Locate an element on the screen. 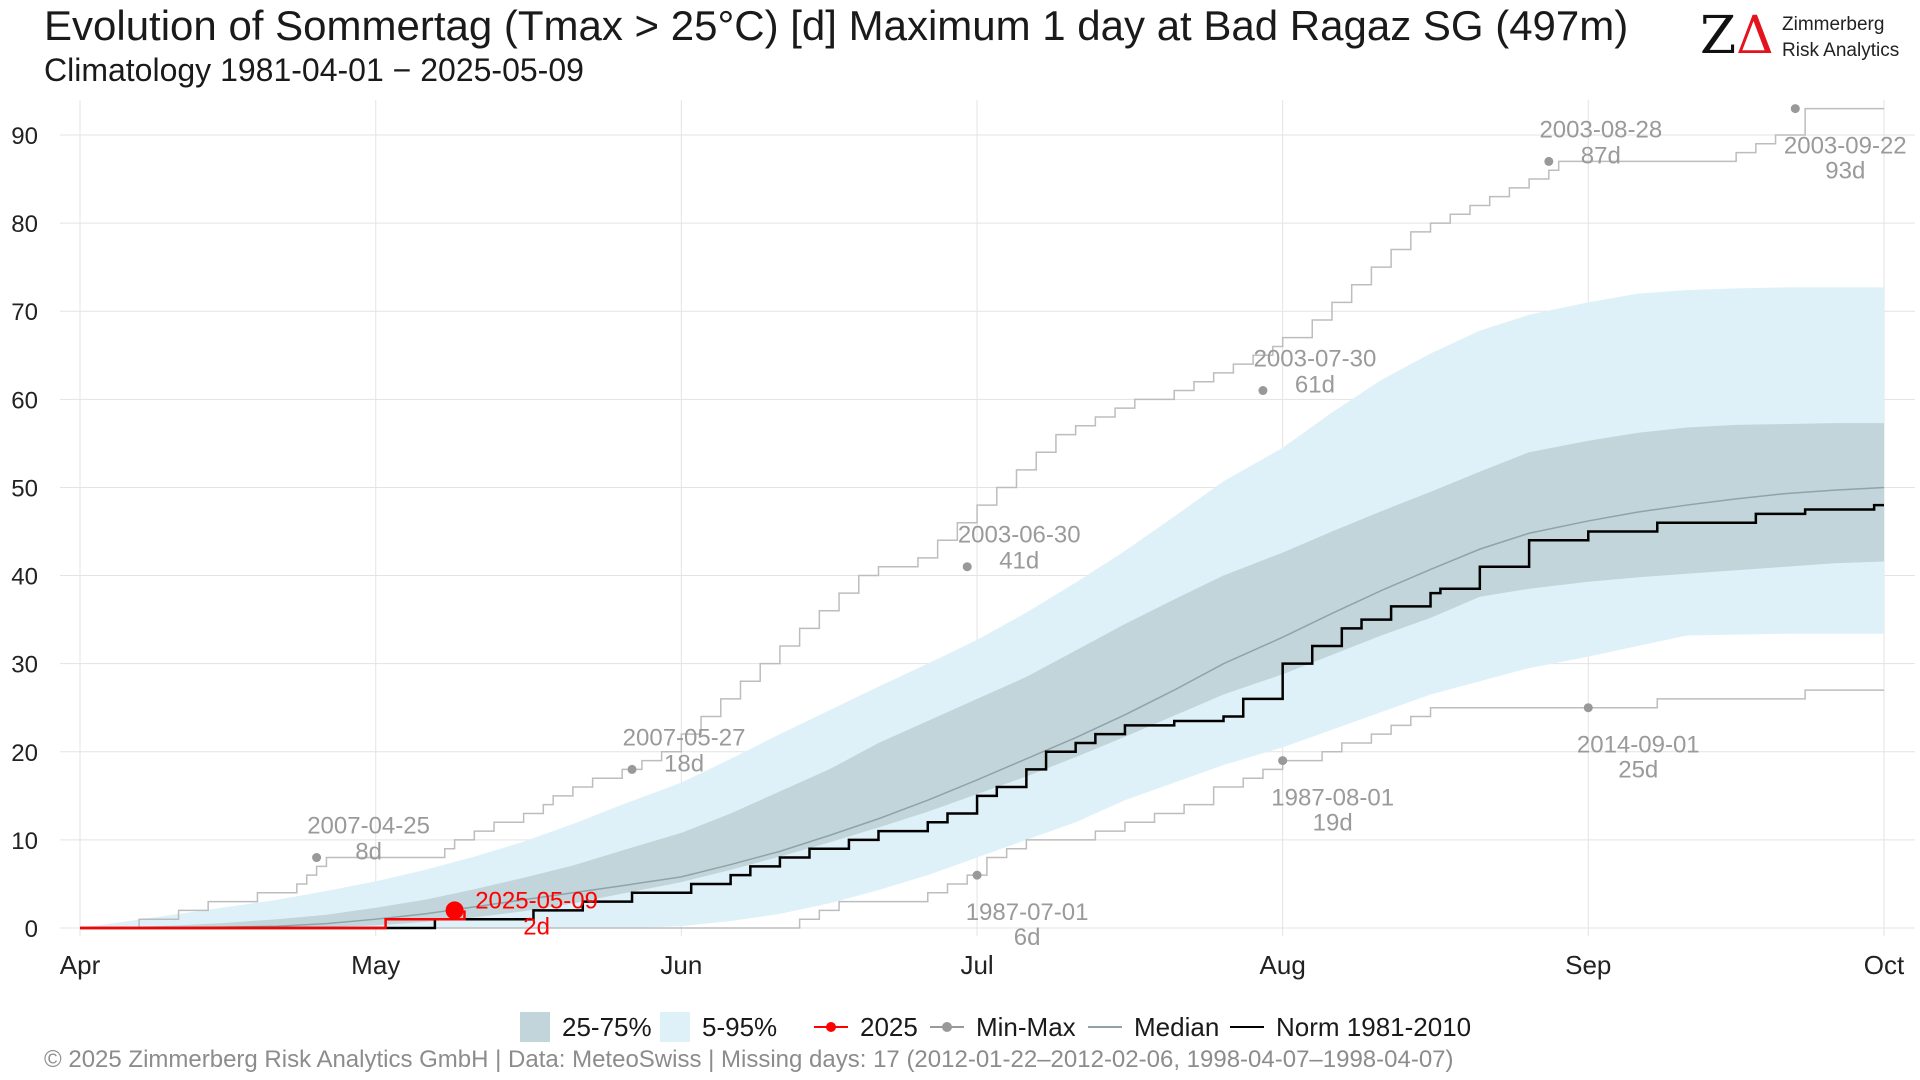 This screenshot has width=1920, height=1080. annotation-date: 2003-08-28 is located at coordinates (1600, 129).